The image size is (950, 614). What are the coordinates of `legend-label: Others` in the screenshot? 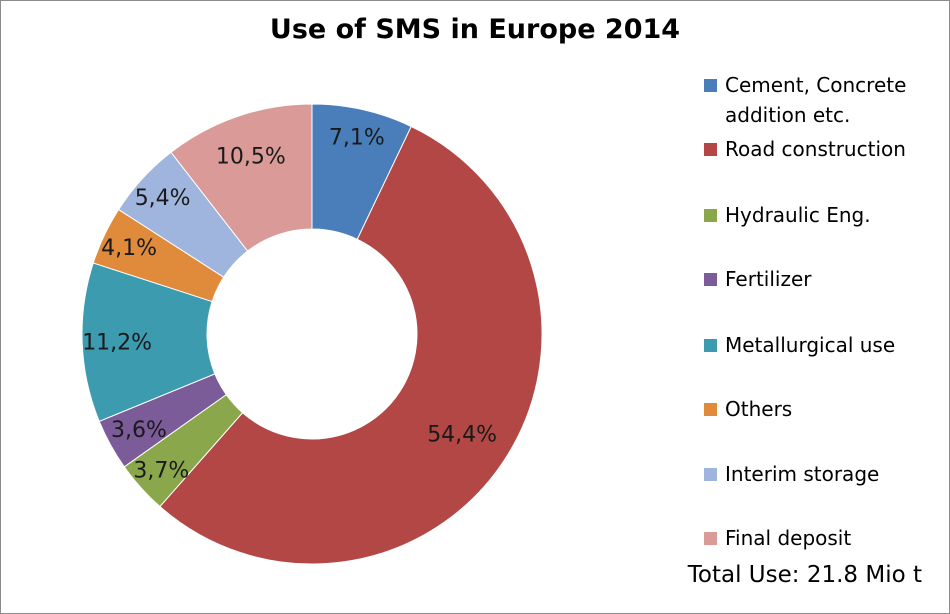 It's located at (759, 409).